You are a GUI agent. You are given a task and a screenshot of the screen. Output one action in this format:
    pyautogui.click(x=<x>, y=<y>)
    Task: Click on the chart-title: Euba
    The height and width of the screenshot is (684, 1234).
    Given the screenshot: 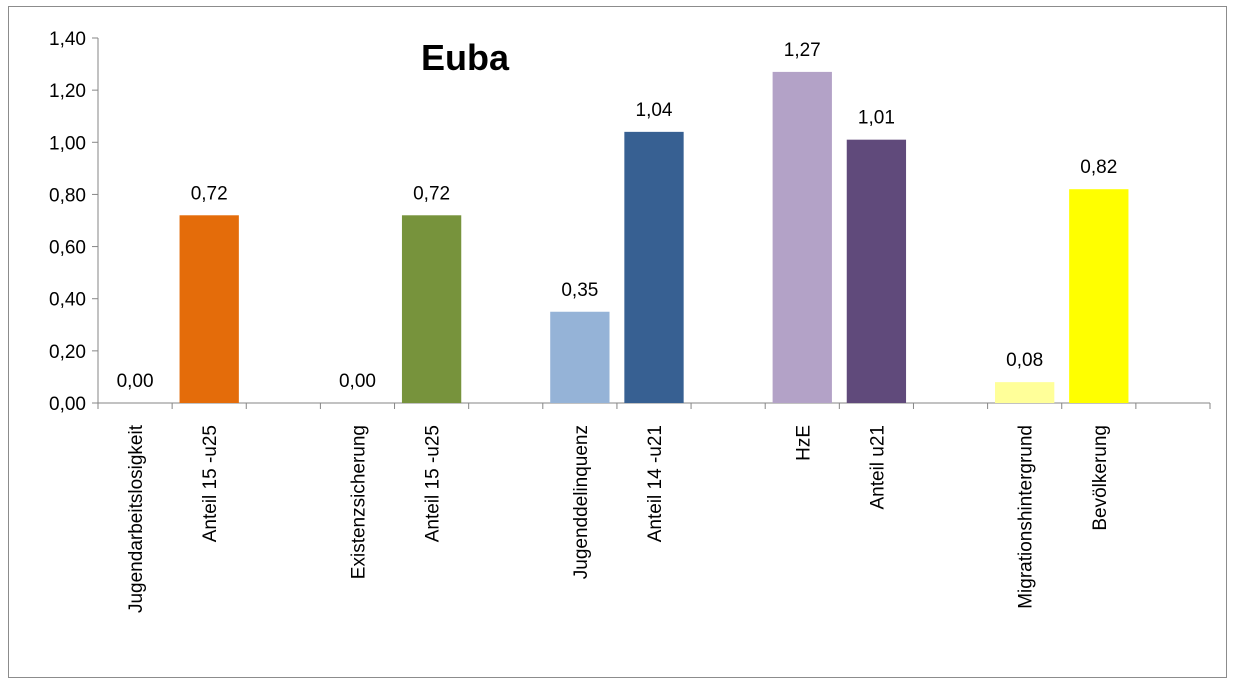 What is the action you would take?
    pyautogui.click(x=465, y=57)
    